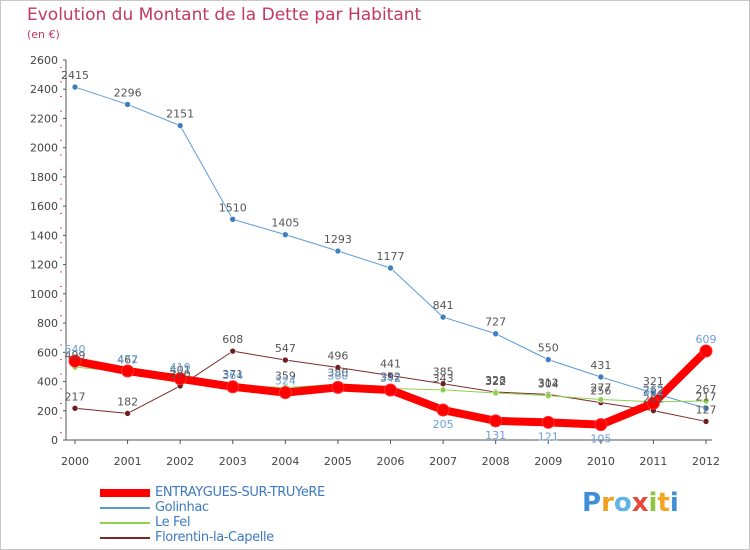 This screenshot has height=550, width=750. I want to click on data-label: 121, so click(548, 436).